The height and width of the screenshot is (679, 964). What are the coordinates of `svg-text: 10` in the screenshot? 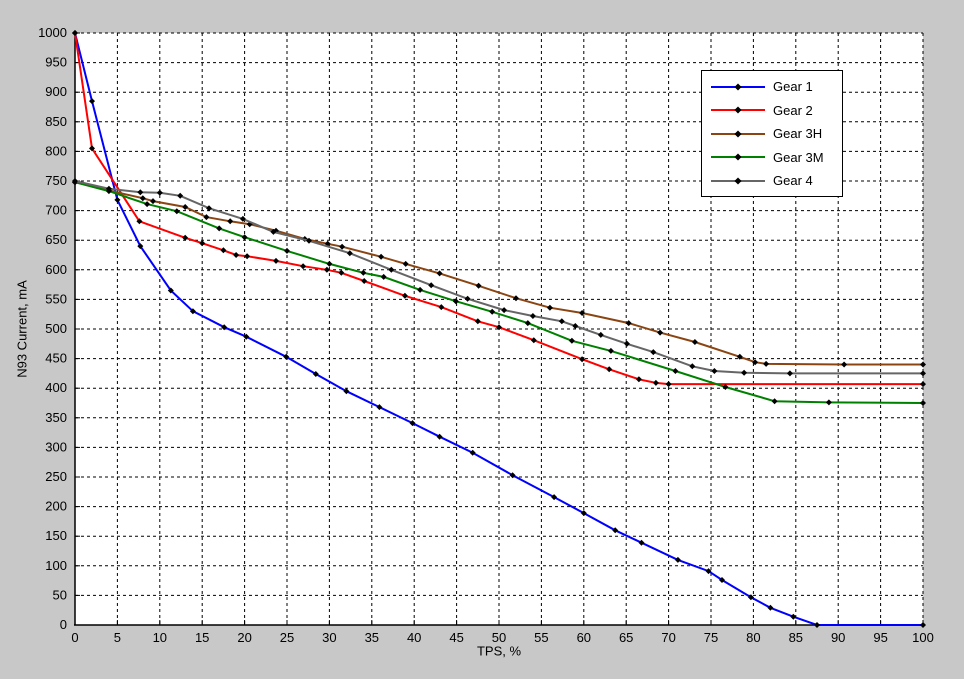 It's located at (160, 637).